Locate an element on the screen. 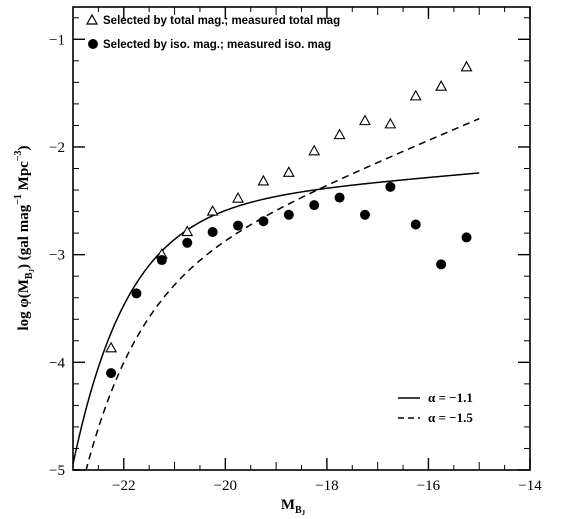  curve-legend: α = −1.1 α = −1.5 is located at coordinates (435, 407).